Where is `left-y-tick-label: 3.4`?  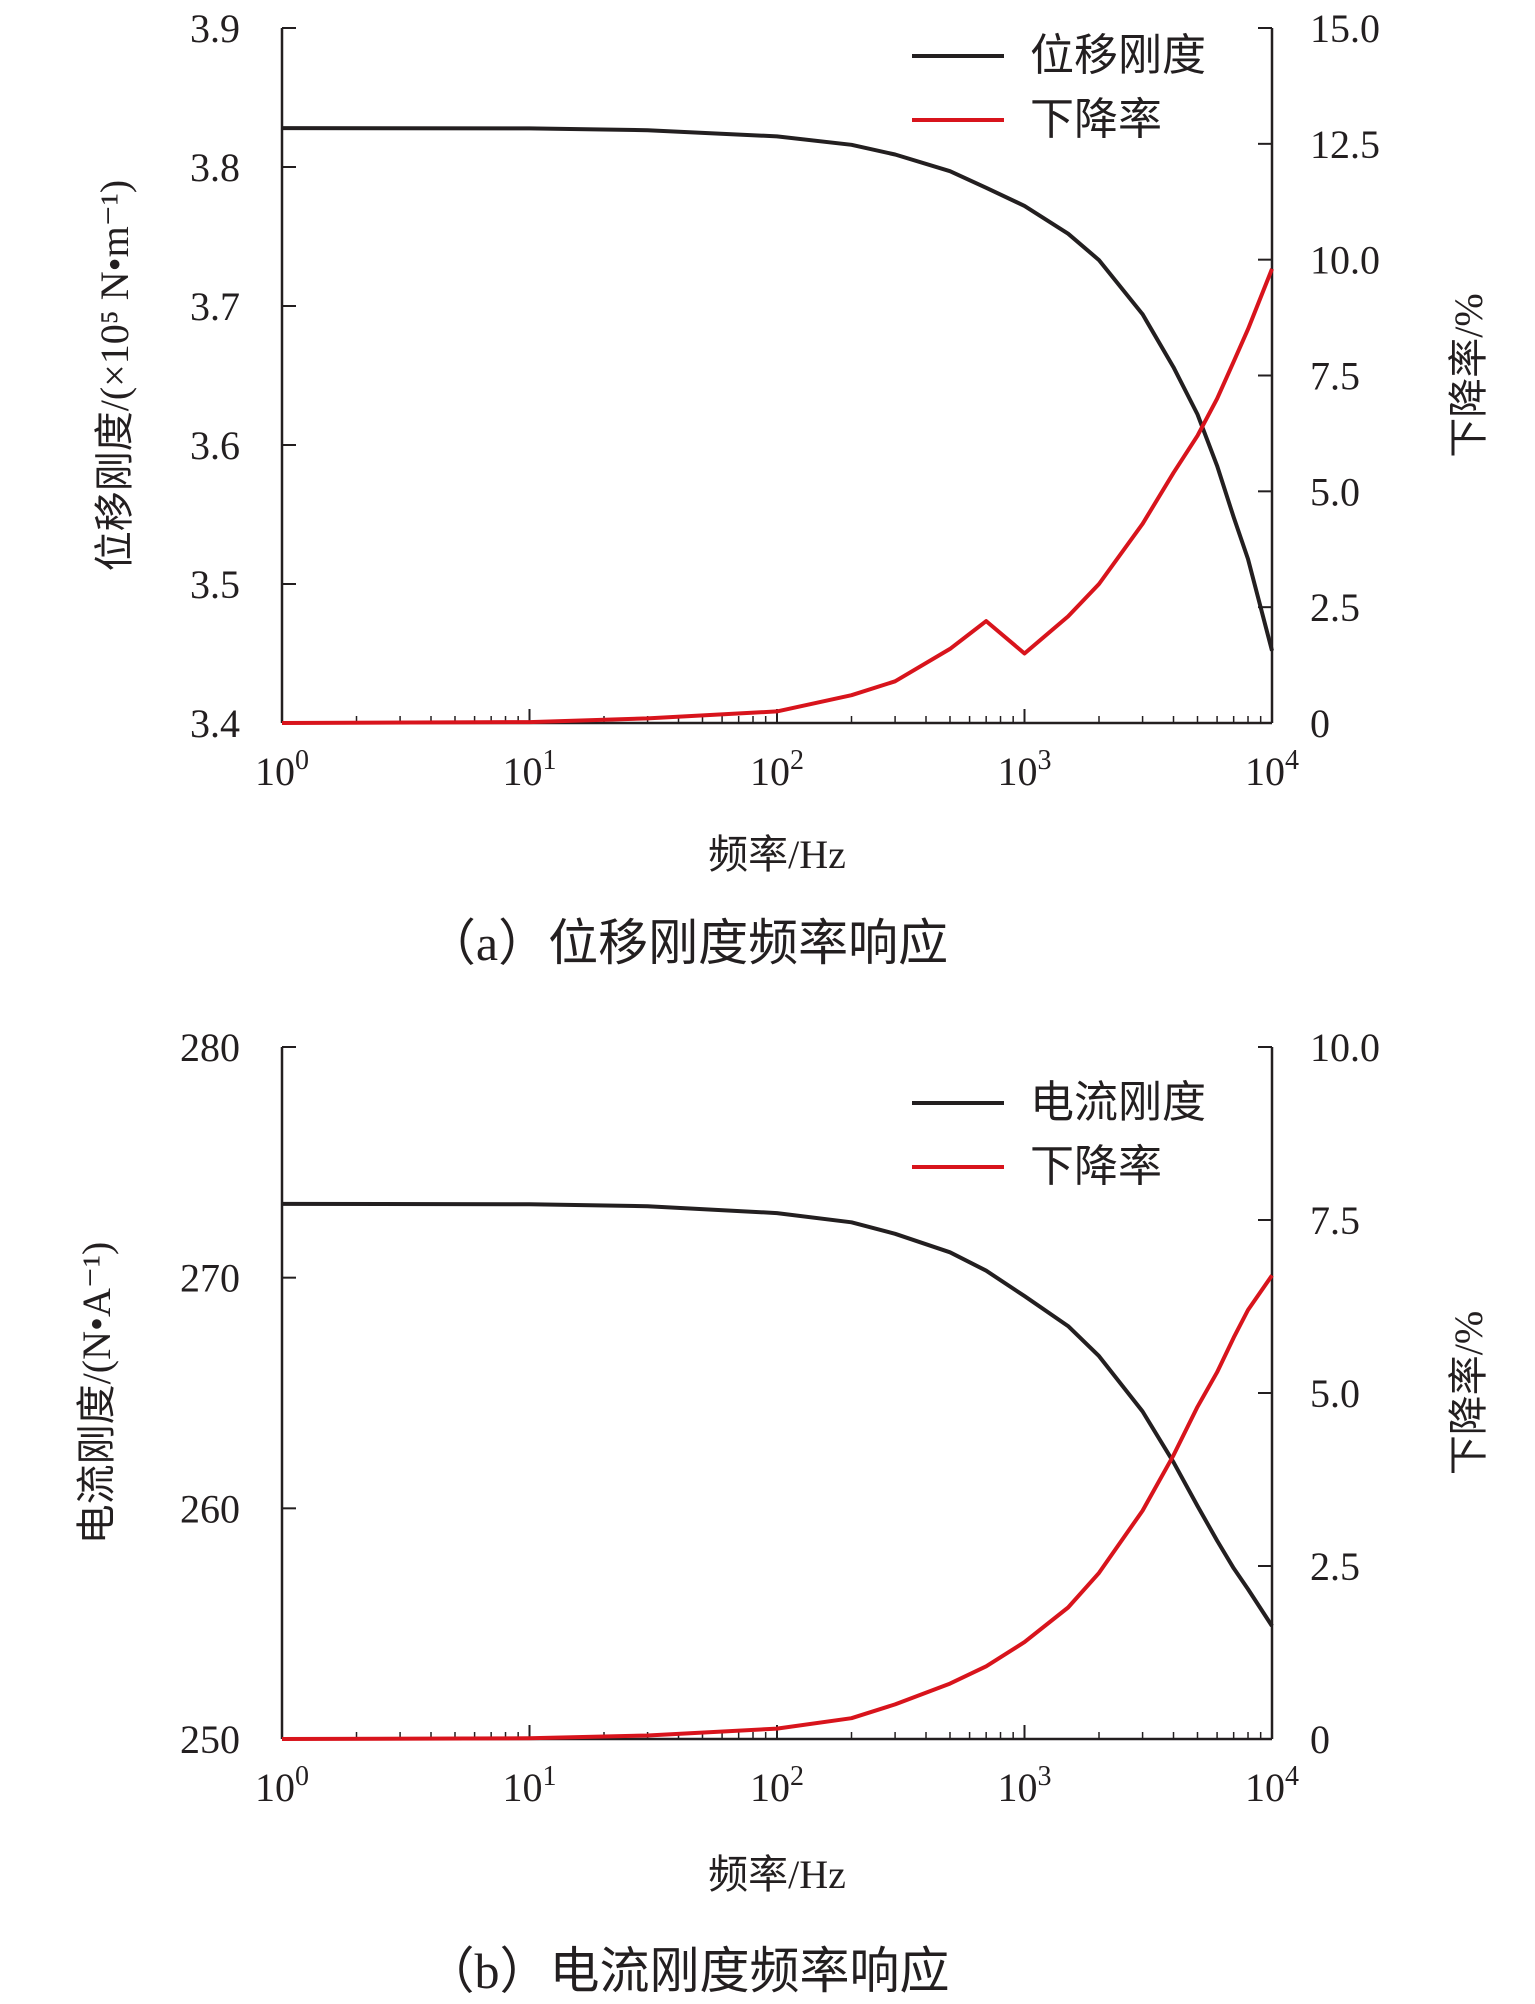
left-y-tick-label: 3.4 is located at coordinates (215, 723).